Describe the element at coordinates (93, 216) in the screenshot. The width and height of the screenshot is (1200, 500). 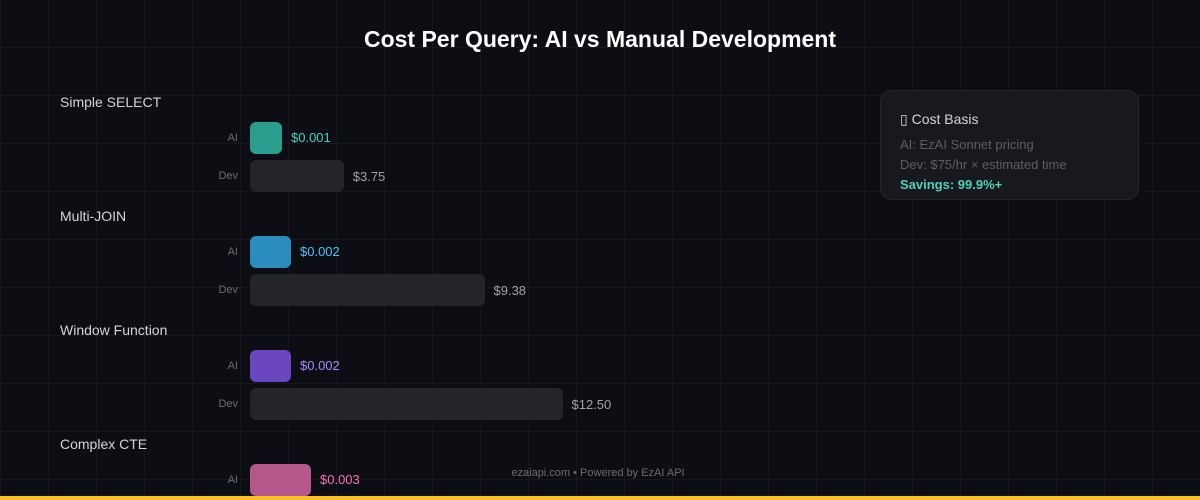
I see `category-label: Multi-JOIN` at that location.